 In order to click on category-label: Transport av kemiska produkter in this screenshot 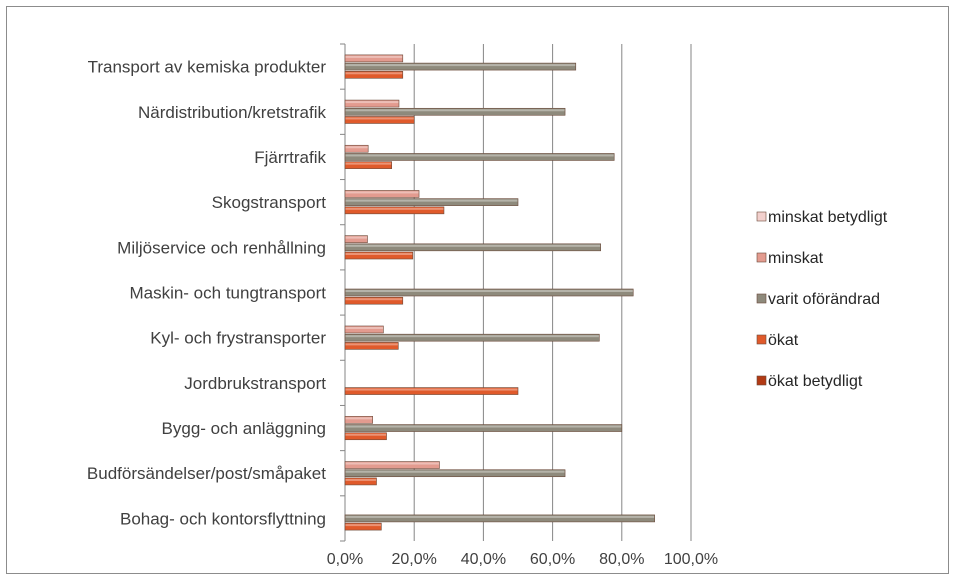, I will do `click(207, 67)`.